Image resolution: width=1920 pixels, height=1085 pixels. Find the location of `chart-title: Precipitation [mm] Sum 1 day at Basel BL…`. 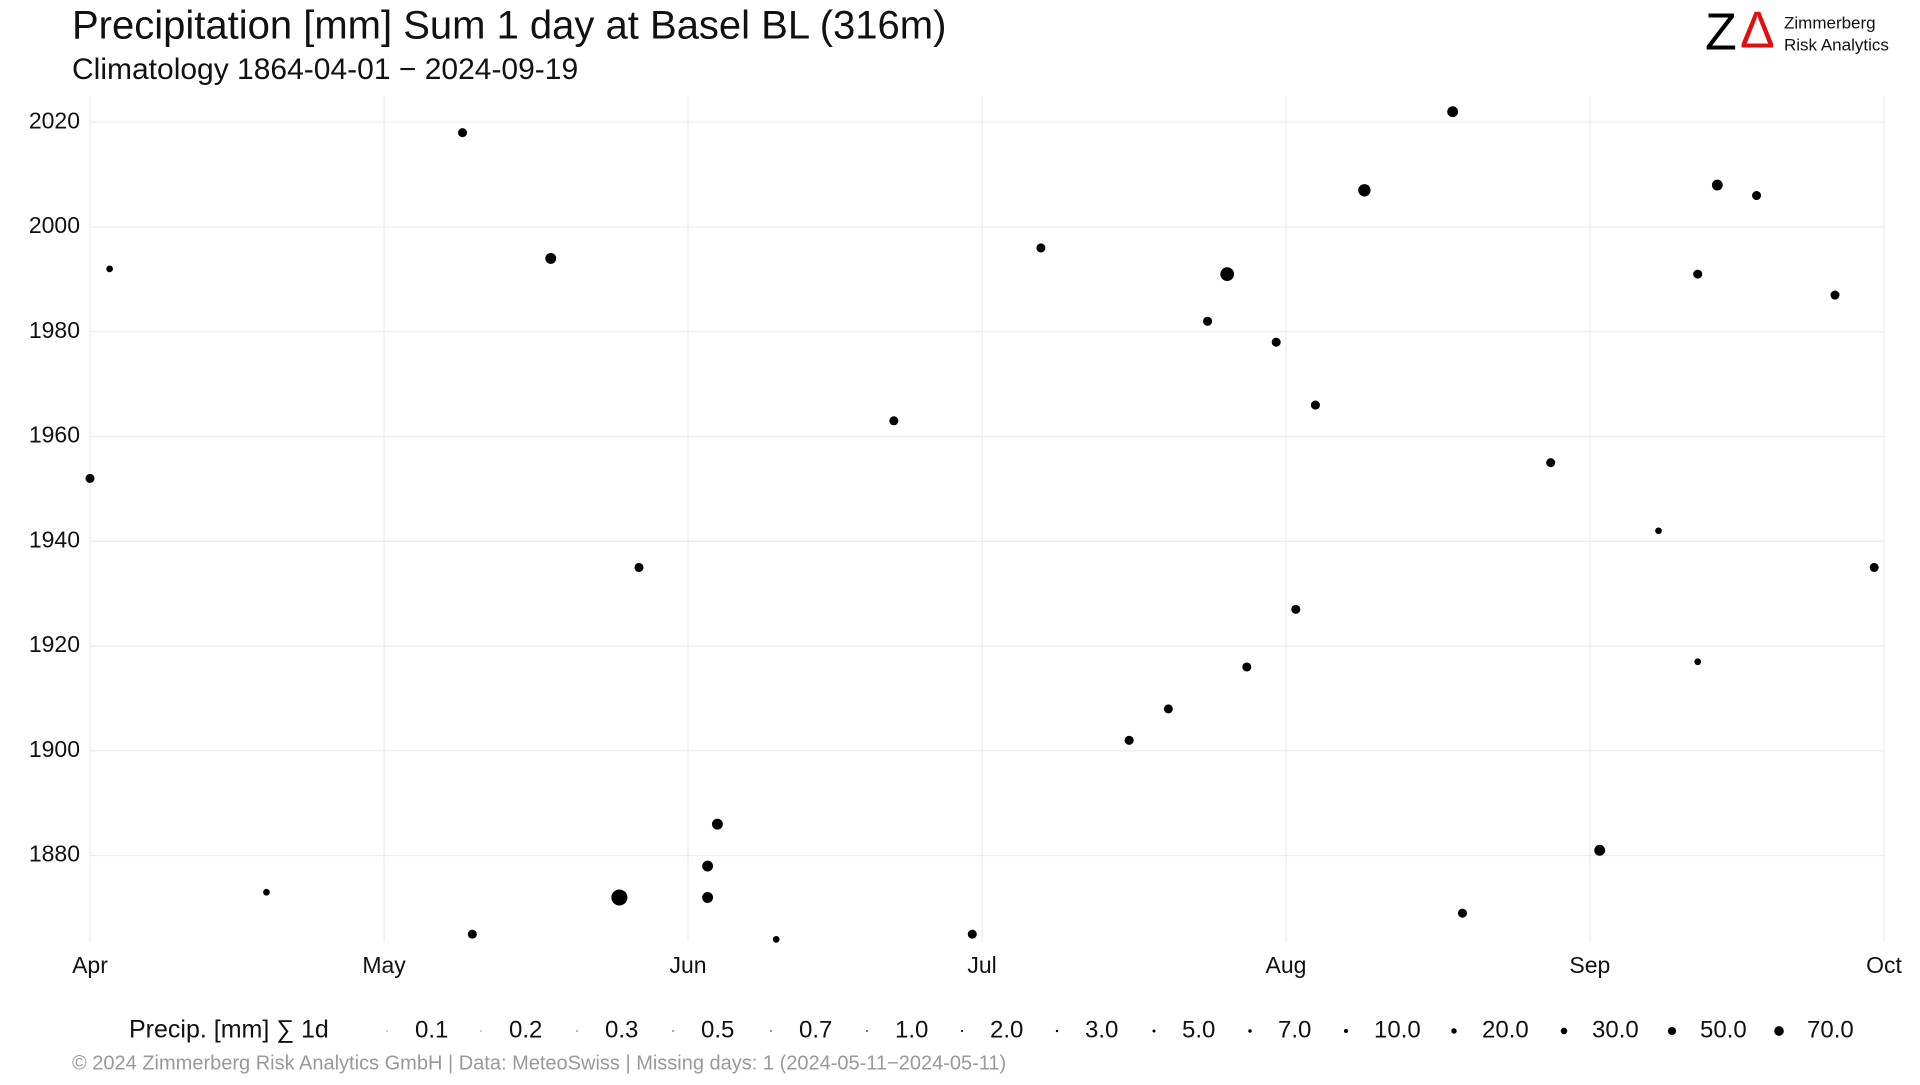

chart-title: Precipitation [mm] Sum 1 day at Basel BL… is located at coordinates (509, 26).